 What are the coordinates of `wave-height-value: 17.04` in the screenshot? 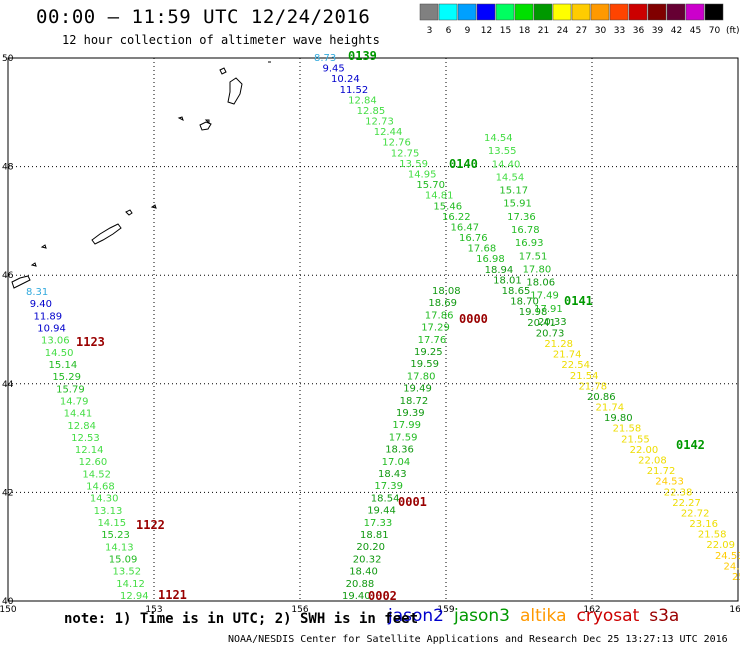 It's located at (396, 462).